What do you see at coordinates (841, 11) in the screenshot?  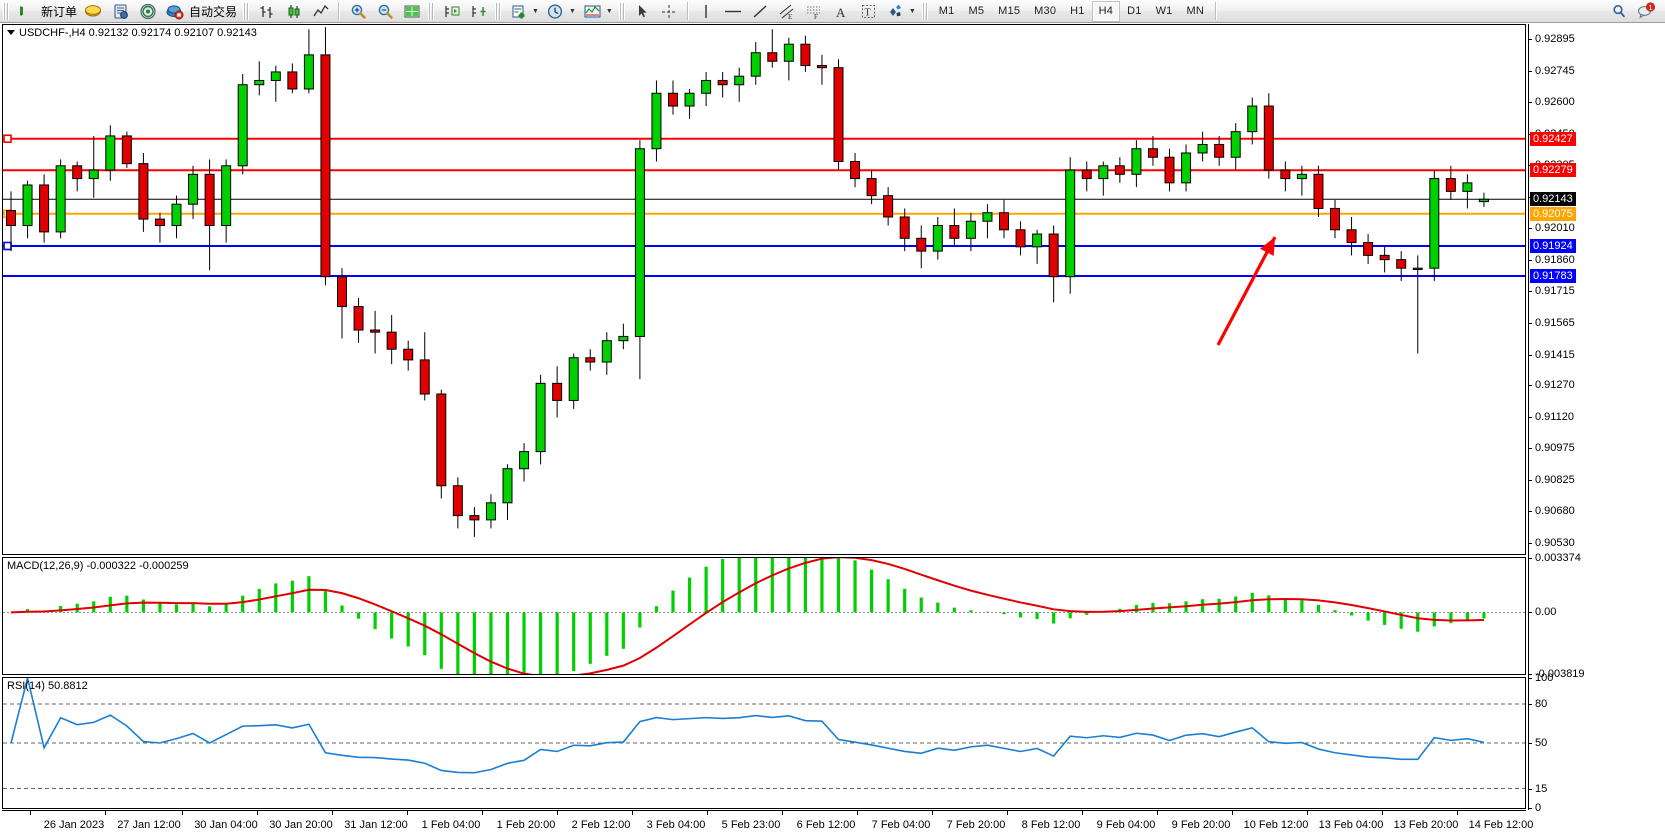 I see `text-button: A` at bounding box center [841, 11].